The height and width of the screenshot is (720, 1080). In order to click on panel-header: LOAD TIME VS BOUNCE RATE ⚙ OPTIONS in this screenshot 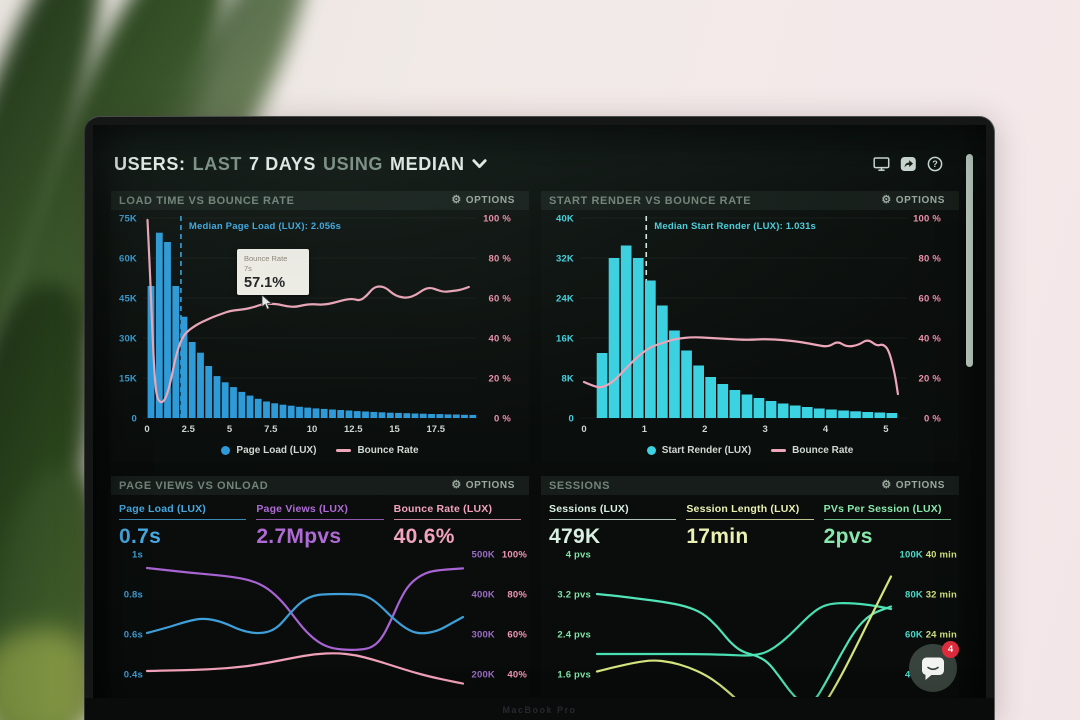, I will do `click(320, 200)`.